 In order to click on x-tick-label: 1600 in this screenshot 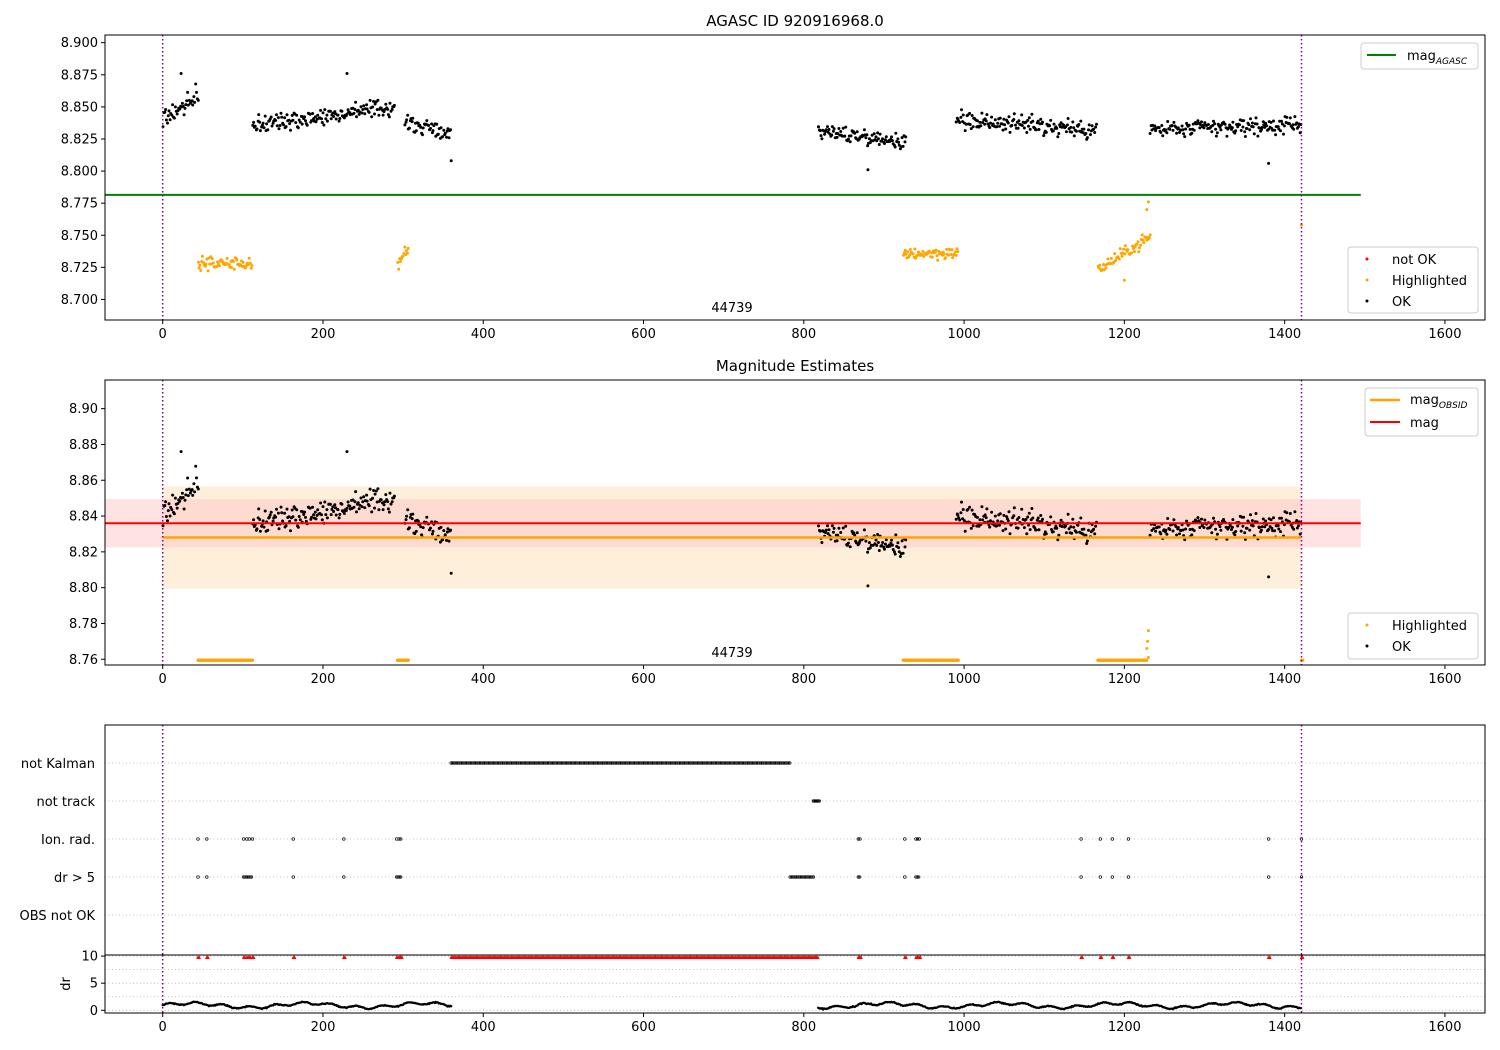, I will do `click(1444, 679)`.